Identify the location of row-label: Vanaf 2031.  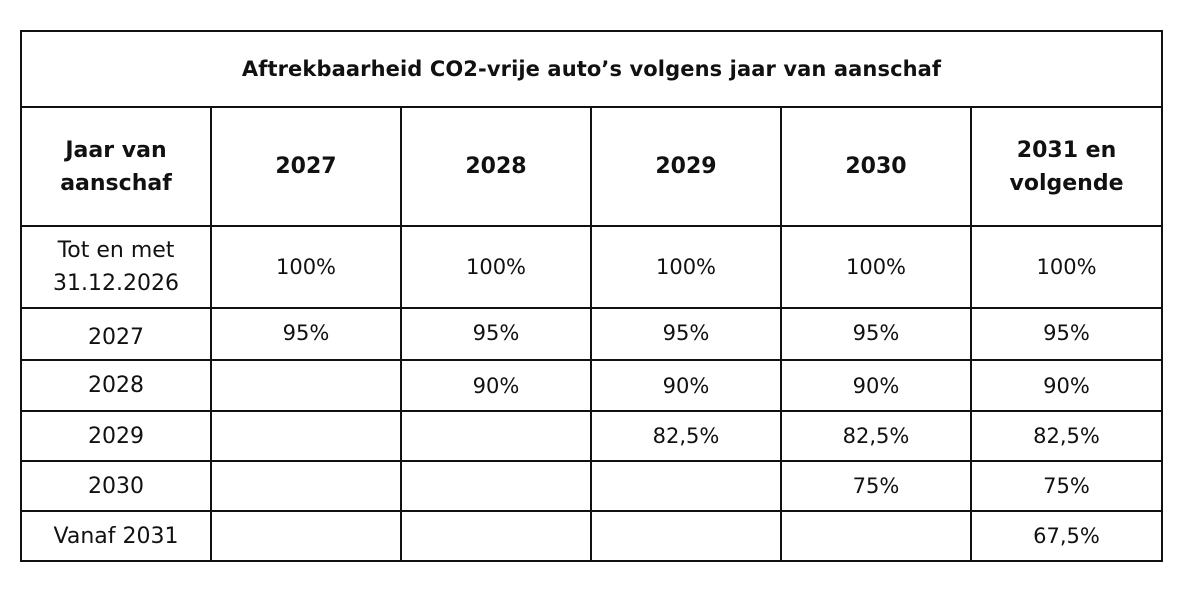
(116, 536).